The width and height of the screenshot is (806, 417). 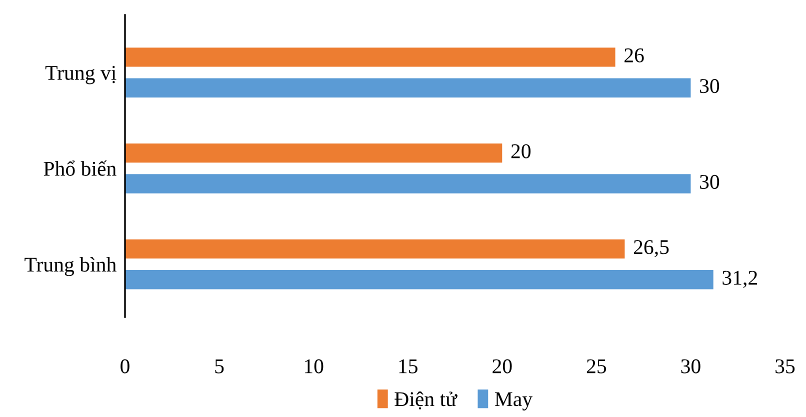 I want to click on x-tick-label: 10, so click(x=314, y=366).